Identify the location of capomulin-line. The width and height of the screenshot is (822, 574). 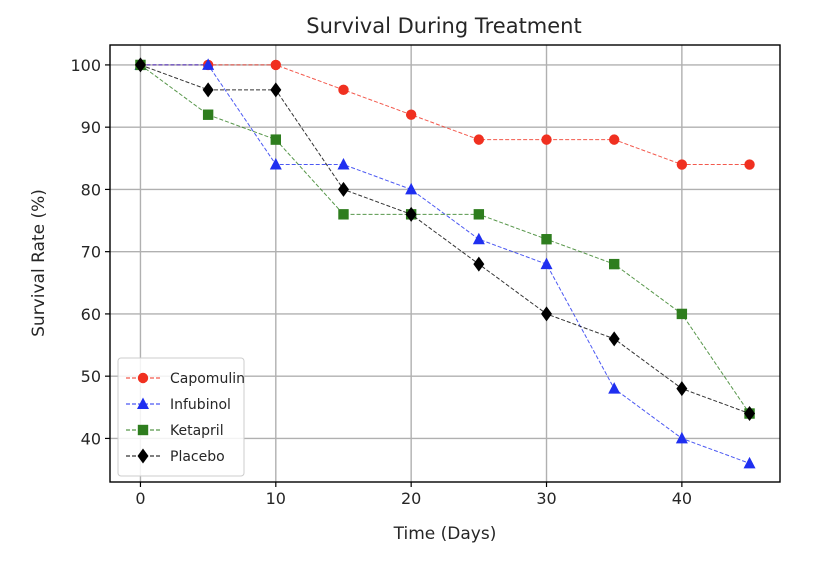
(445, 115).